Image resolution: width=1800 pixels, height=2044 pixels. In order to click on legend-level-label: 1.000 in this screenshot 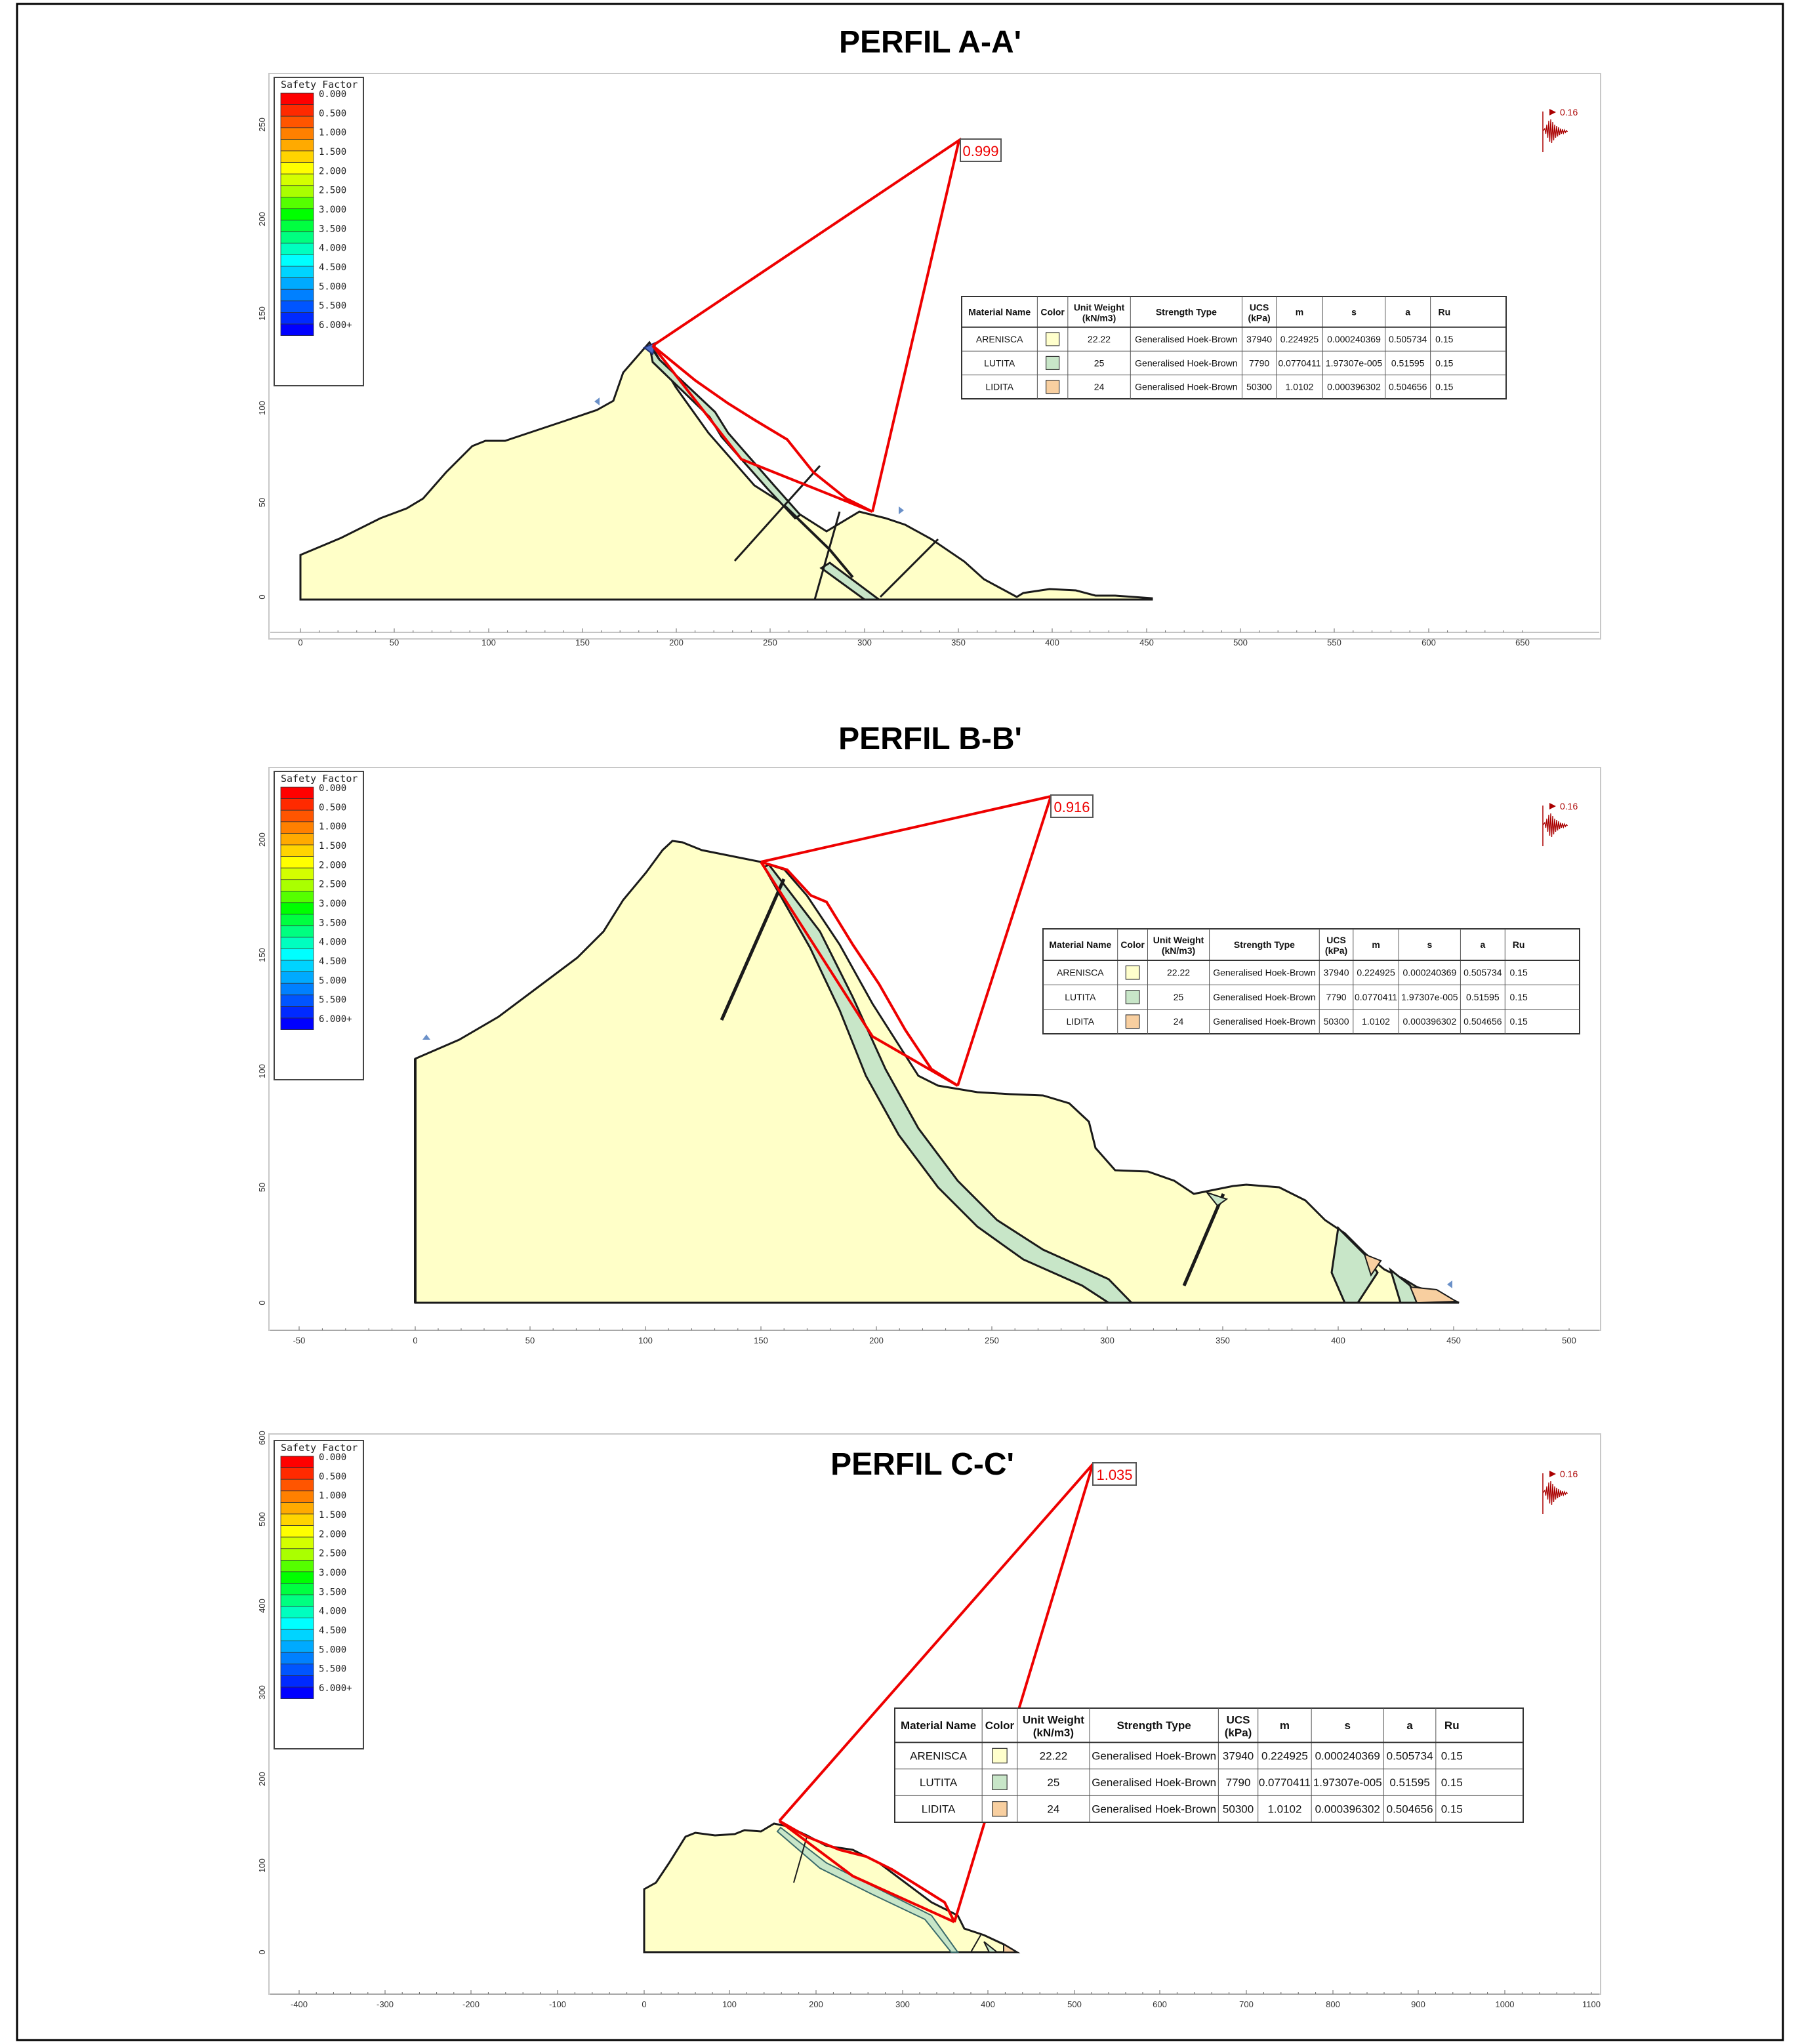, I will do `click(333, 133)`.